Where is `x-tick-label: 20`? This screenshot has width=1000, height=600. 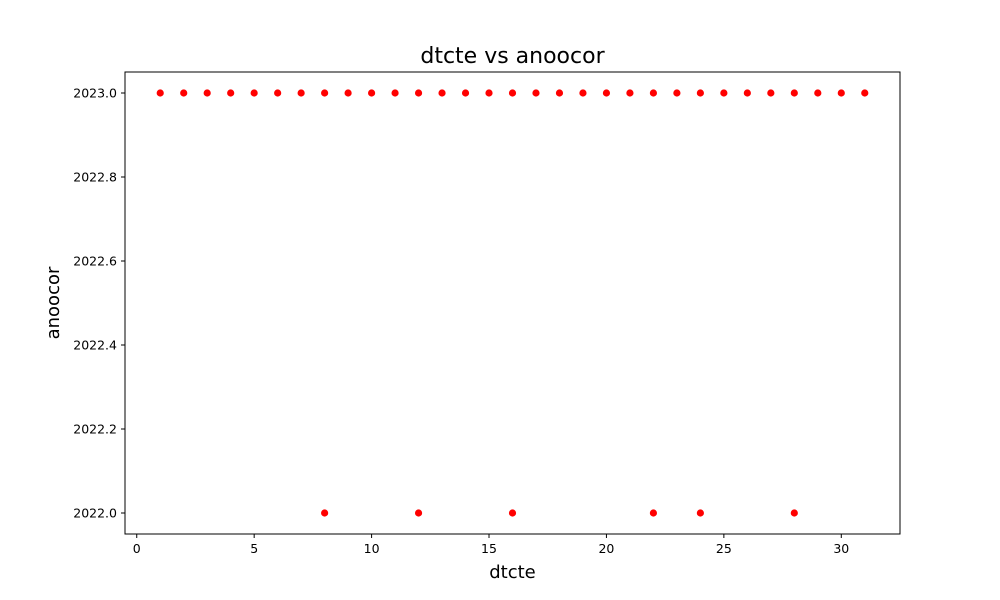 x-tick-label: 20 is located at coordinates (606, 548).